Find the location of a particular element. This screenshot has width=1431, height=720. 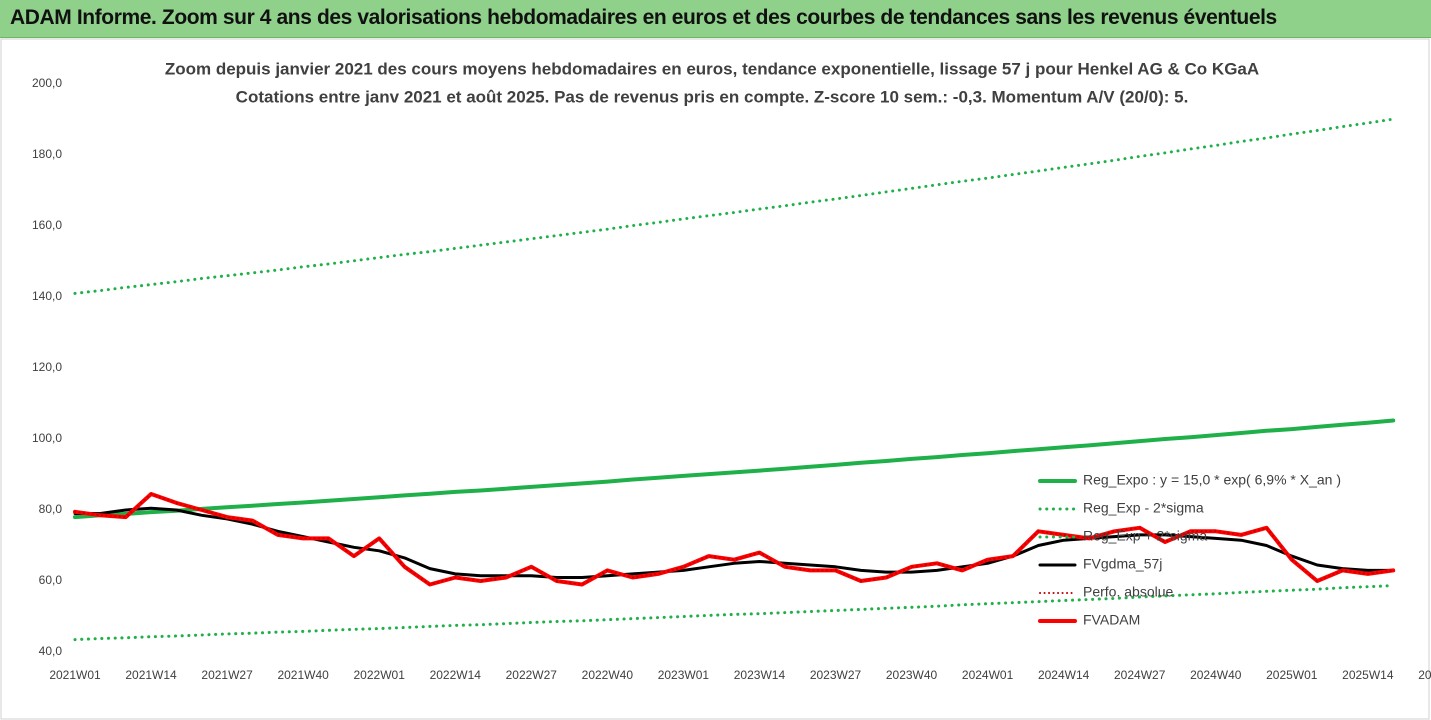

x-tick-label: 2021W14 is located at coordinates (151, 675).